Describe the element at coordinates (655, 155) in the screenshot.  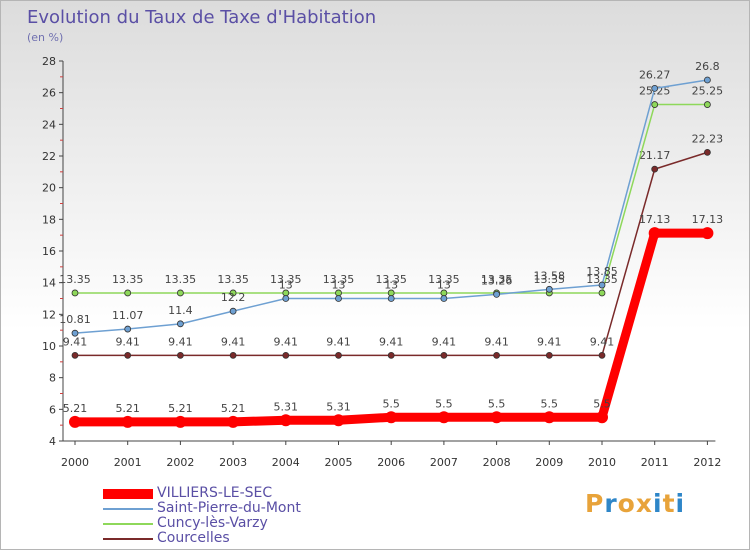
I see `data-label-courcelles: 21.17` at that location.